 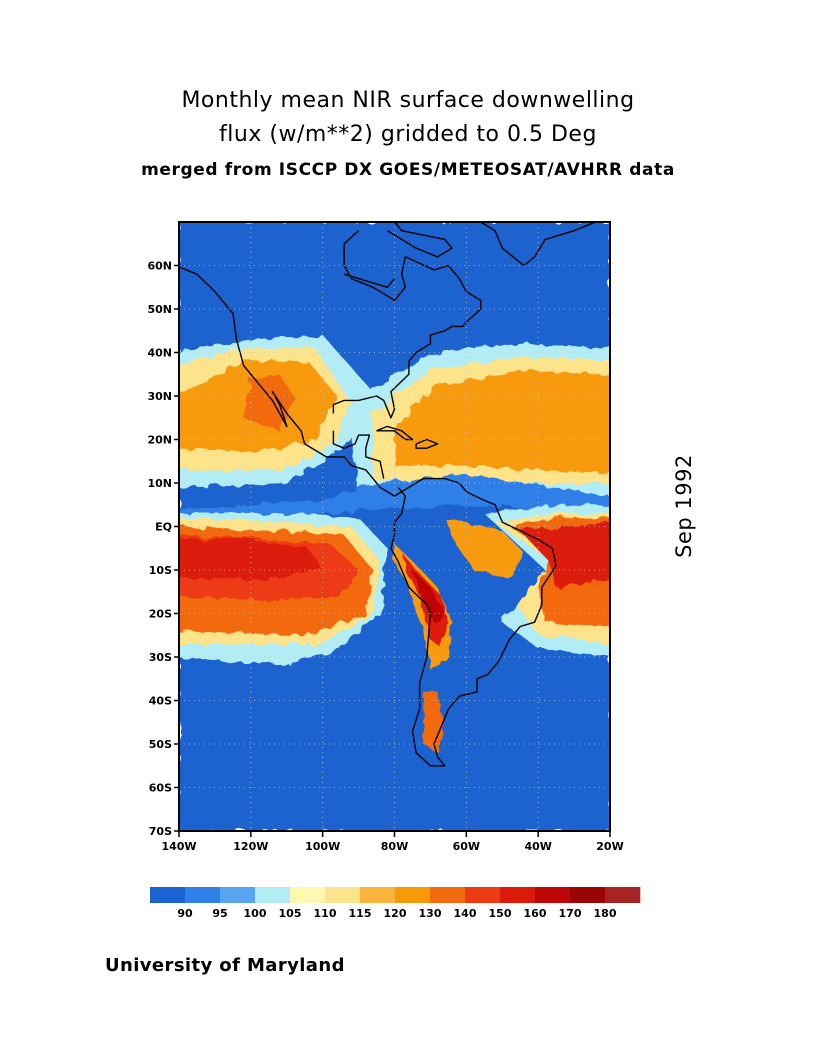 I want to click on coast-gulf-east-us, so click(x=407, y=324).